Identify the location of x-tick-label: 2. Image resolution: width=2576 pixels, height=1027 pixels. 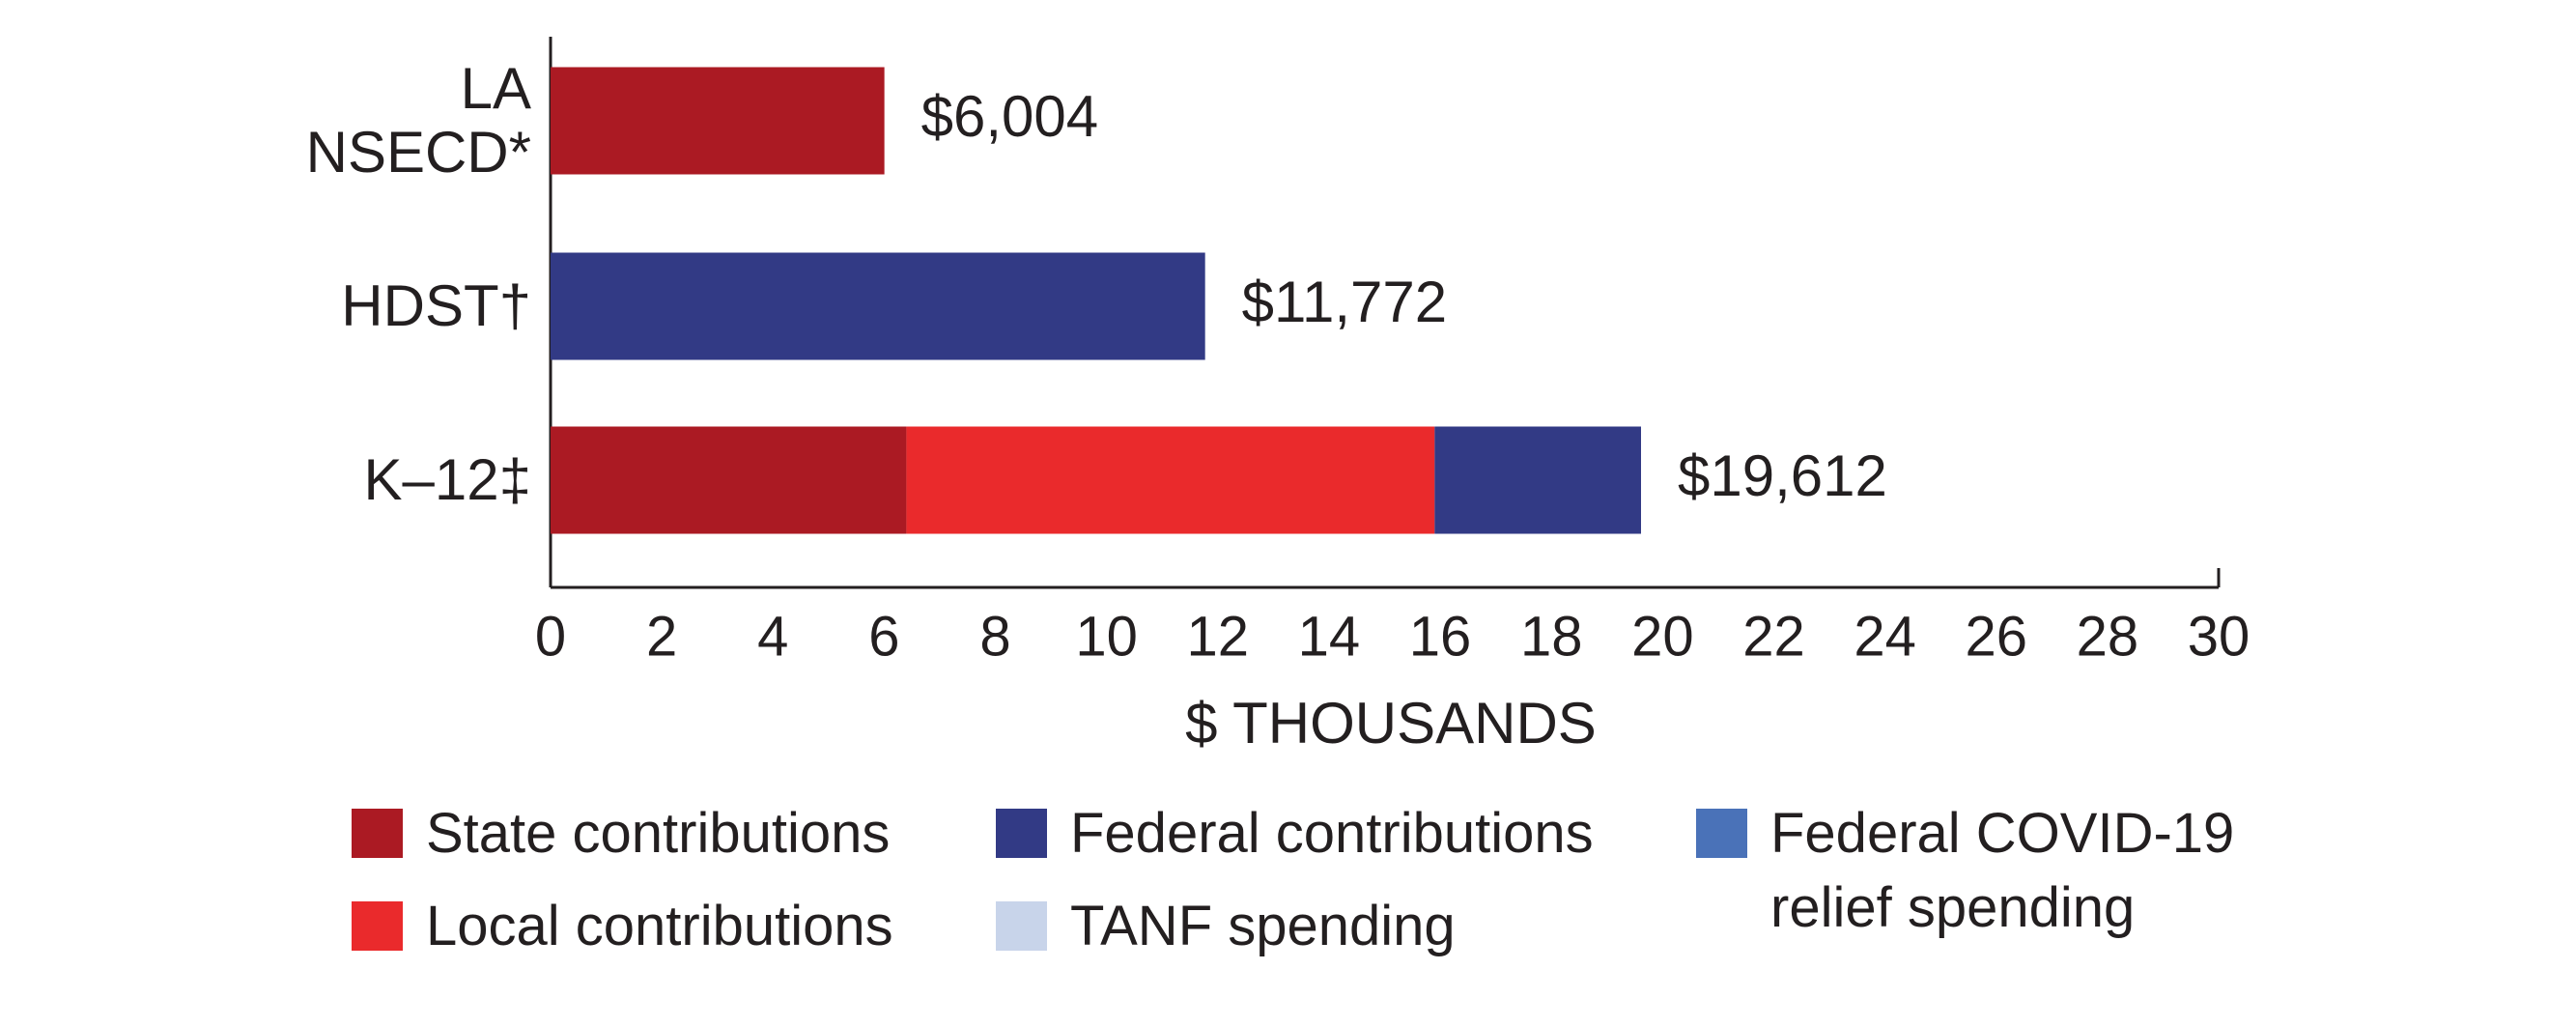
(661, 636).